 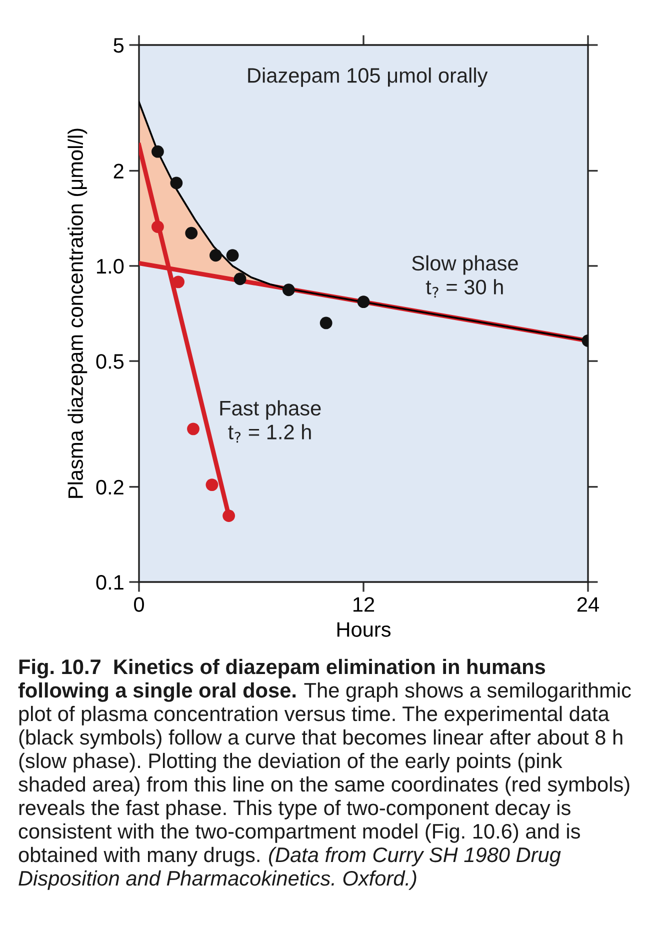 I want to click on annotation: Slow phase t$_{?}$ = 30 h, so click(x=465, y=276).